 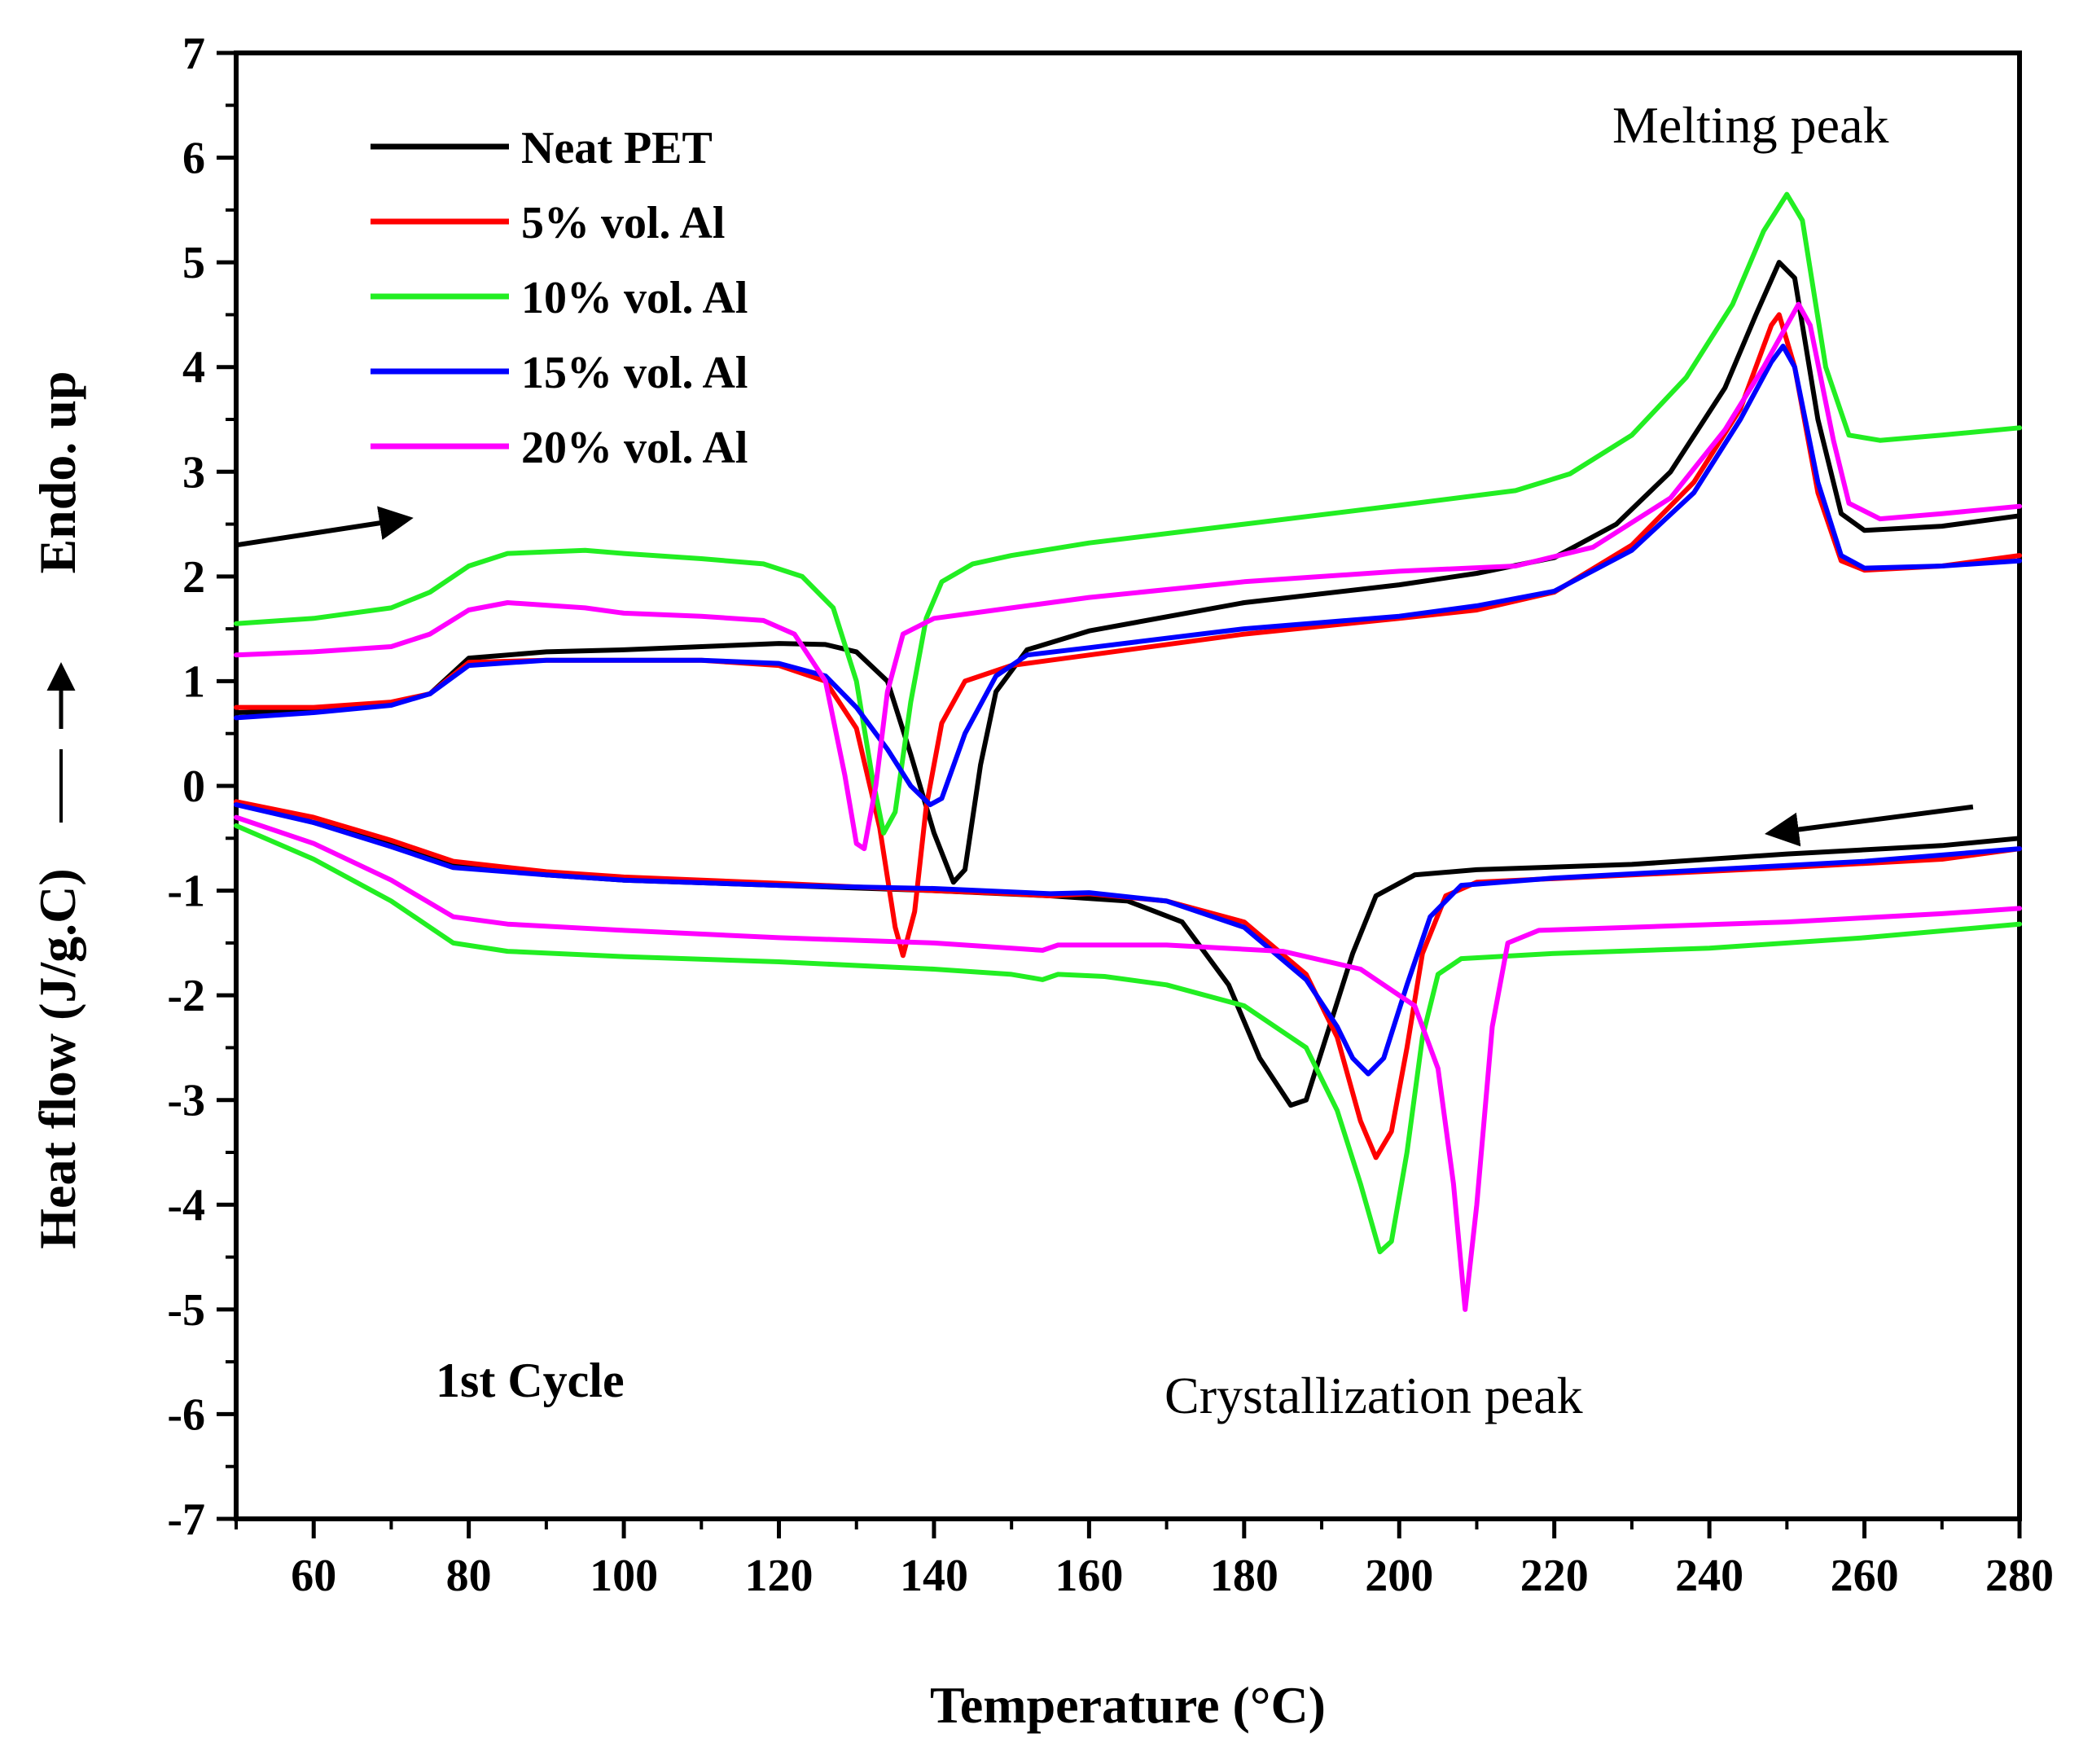 I want to click on y-tick-label: -5, so click(x=186, y=1310).